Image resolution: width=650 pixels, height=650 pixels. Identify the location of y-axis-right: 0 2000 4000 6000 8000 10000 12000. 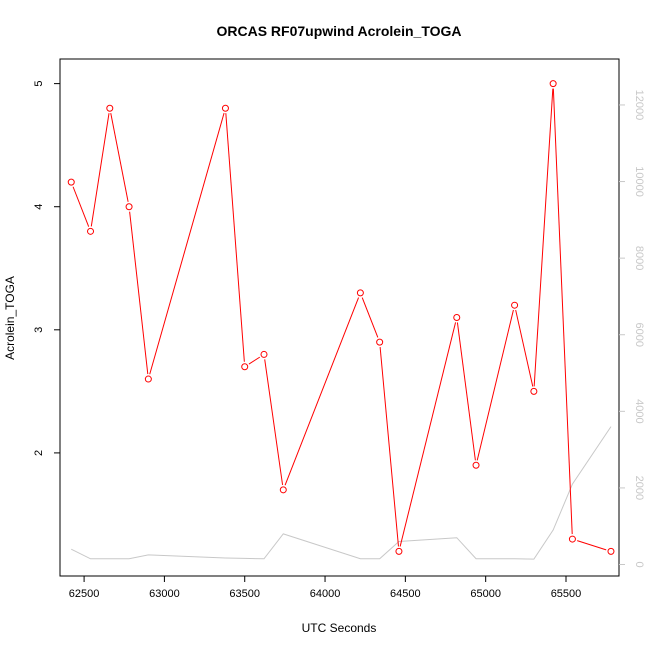
(632, 329).